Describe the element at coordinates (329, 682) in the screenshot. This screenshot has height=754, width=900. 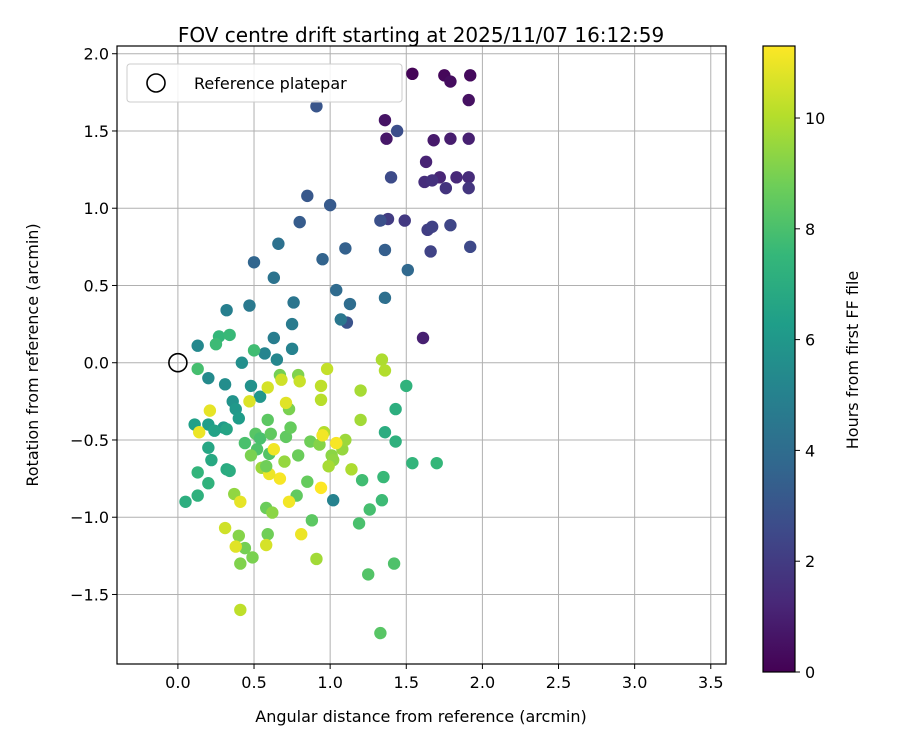
I see `x-tick-label: 1.0` at that location.